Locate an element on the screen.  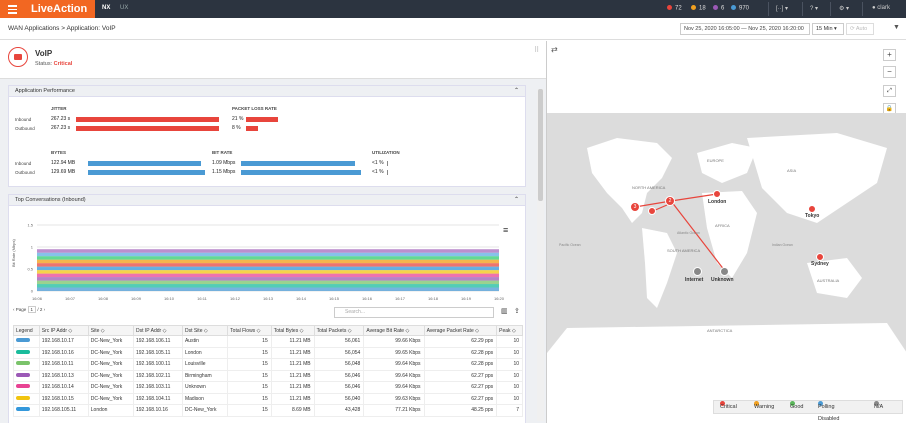
chart-menu-icon: ≡ is located at coordinates (506, 230).